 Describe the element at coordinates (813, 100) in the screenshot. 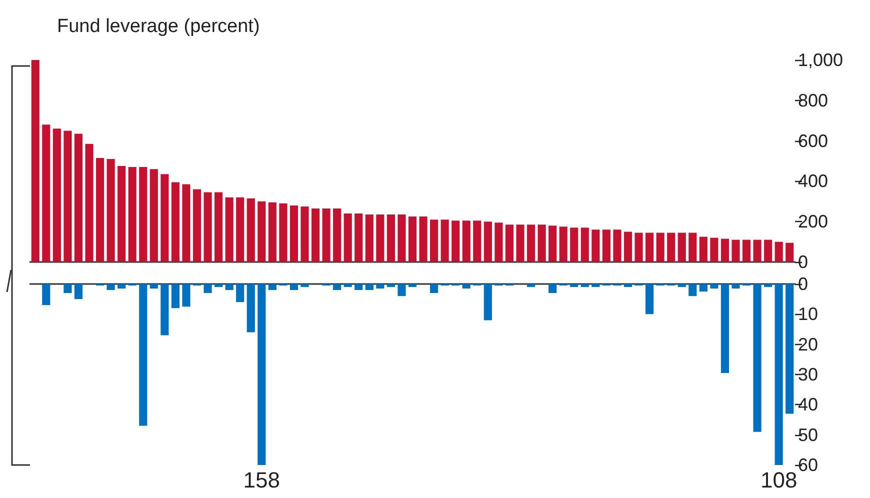

I see `y-tick-label: 800` at that location.